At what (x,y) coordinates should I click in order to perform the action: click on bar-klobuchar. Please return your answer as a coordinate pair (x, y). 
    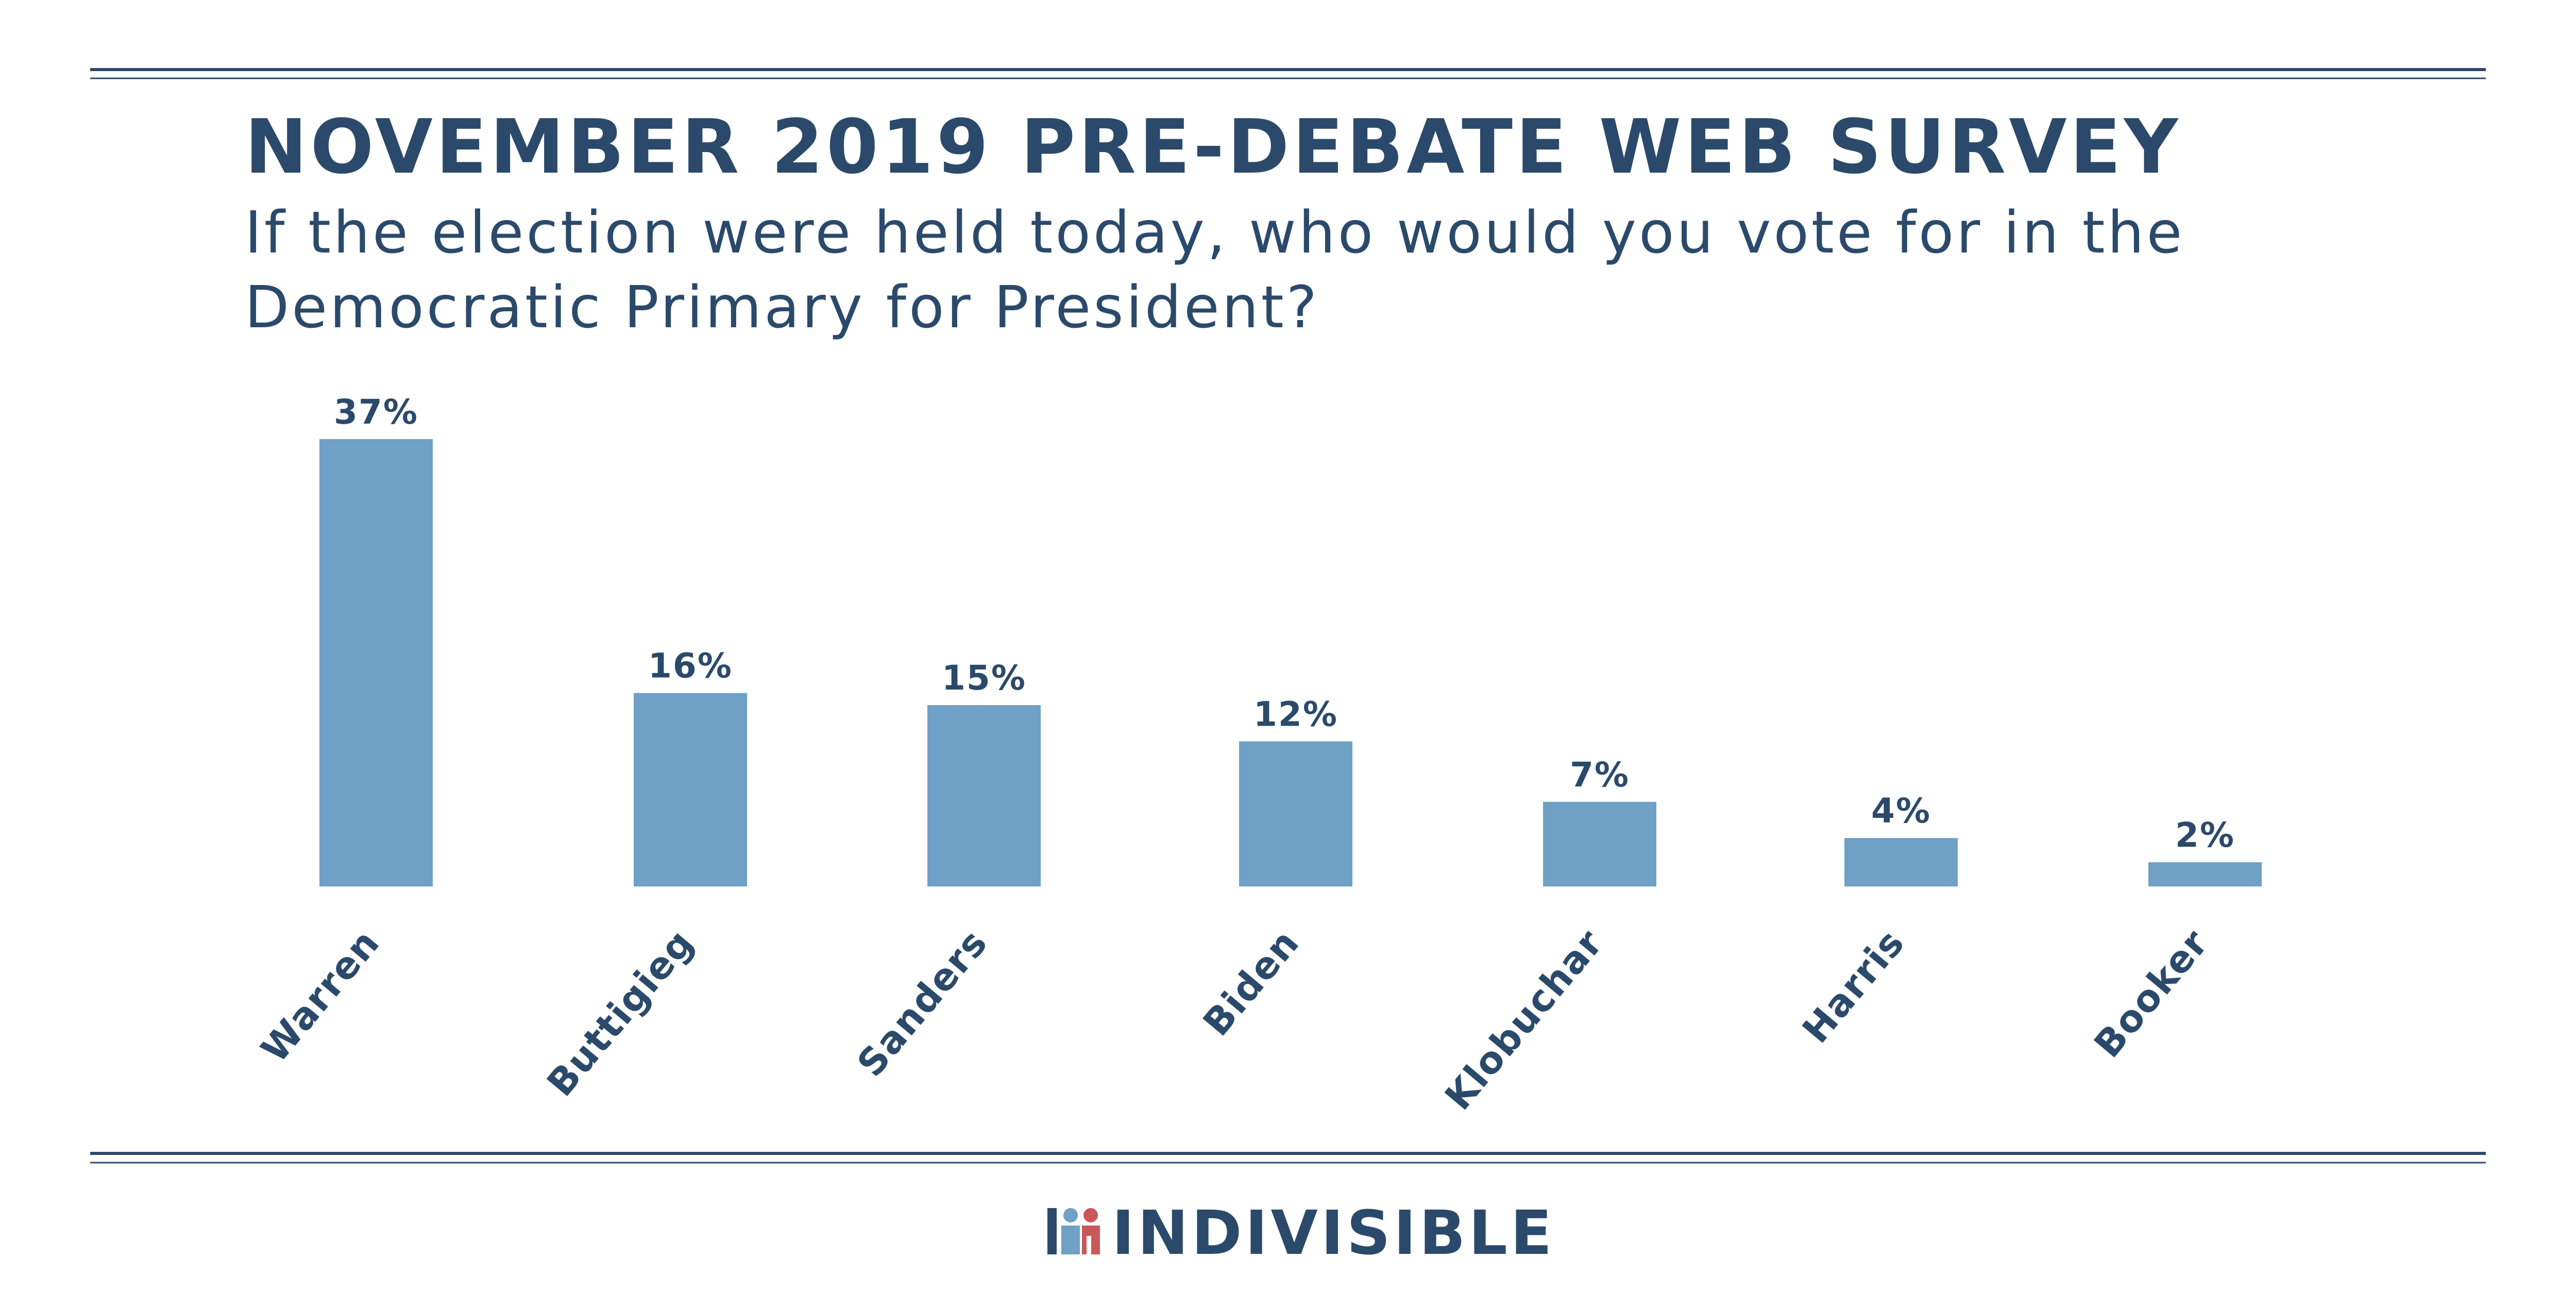
    Looking at the image, I should click on (1599, 843).